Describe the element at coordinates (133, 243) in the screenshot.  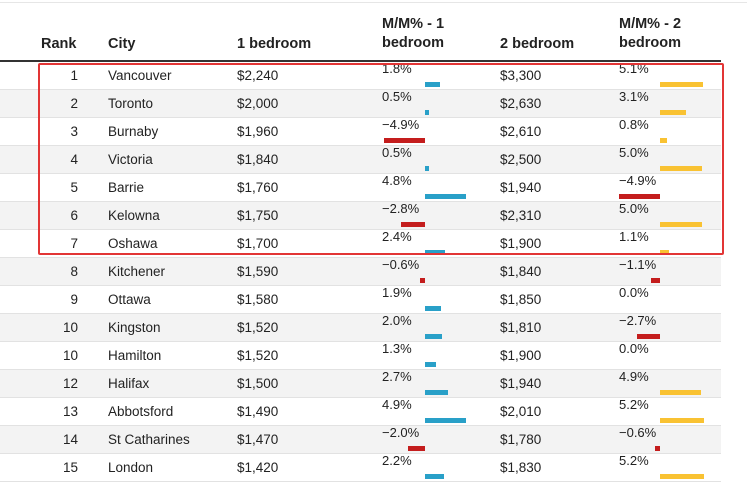
I see `city-cell: Oshawa` at that location.